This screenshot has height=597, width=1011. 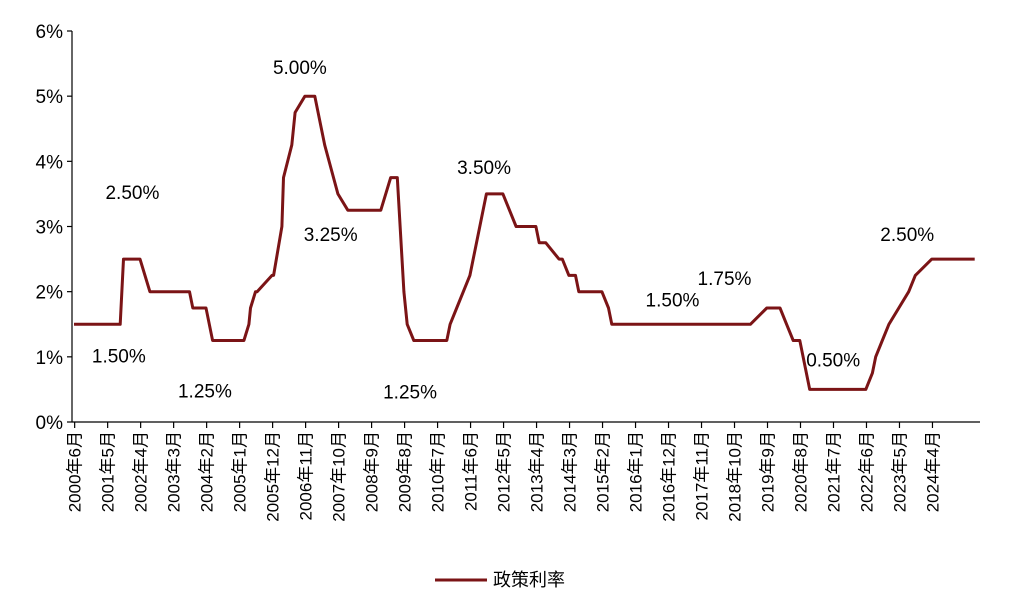 What do you see at coordinates (339, 476) in the screenshot?
I see `x-tick-label: 2007年10月` at bounding box center [339, 476].